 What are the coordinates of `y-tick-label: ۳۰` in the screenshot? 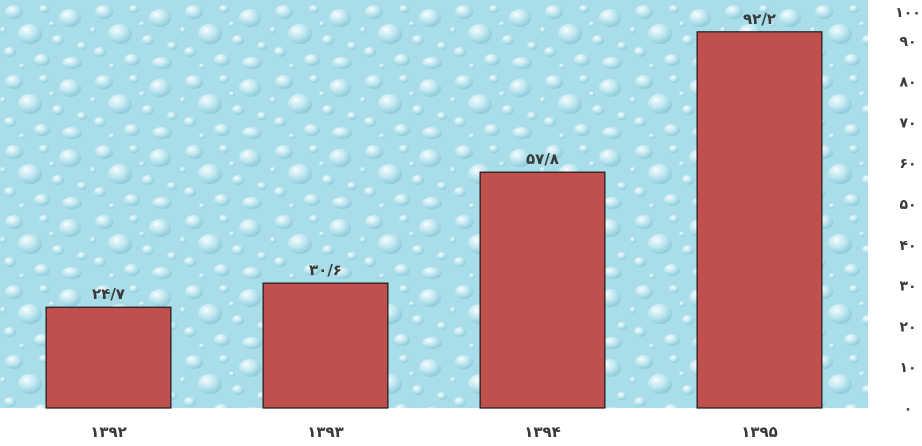 It's located at (907, 287).